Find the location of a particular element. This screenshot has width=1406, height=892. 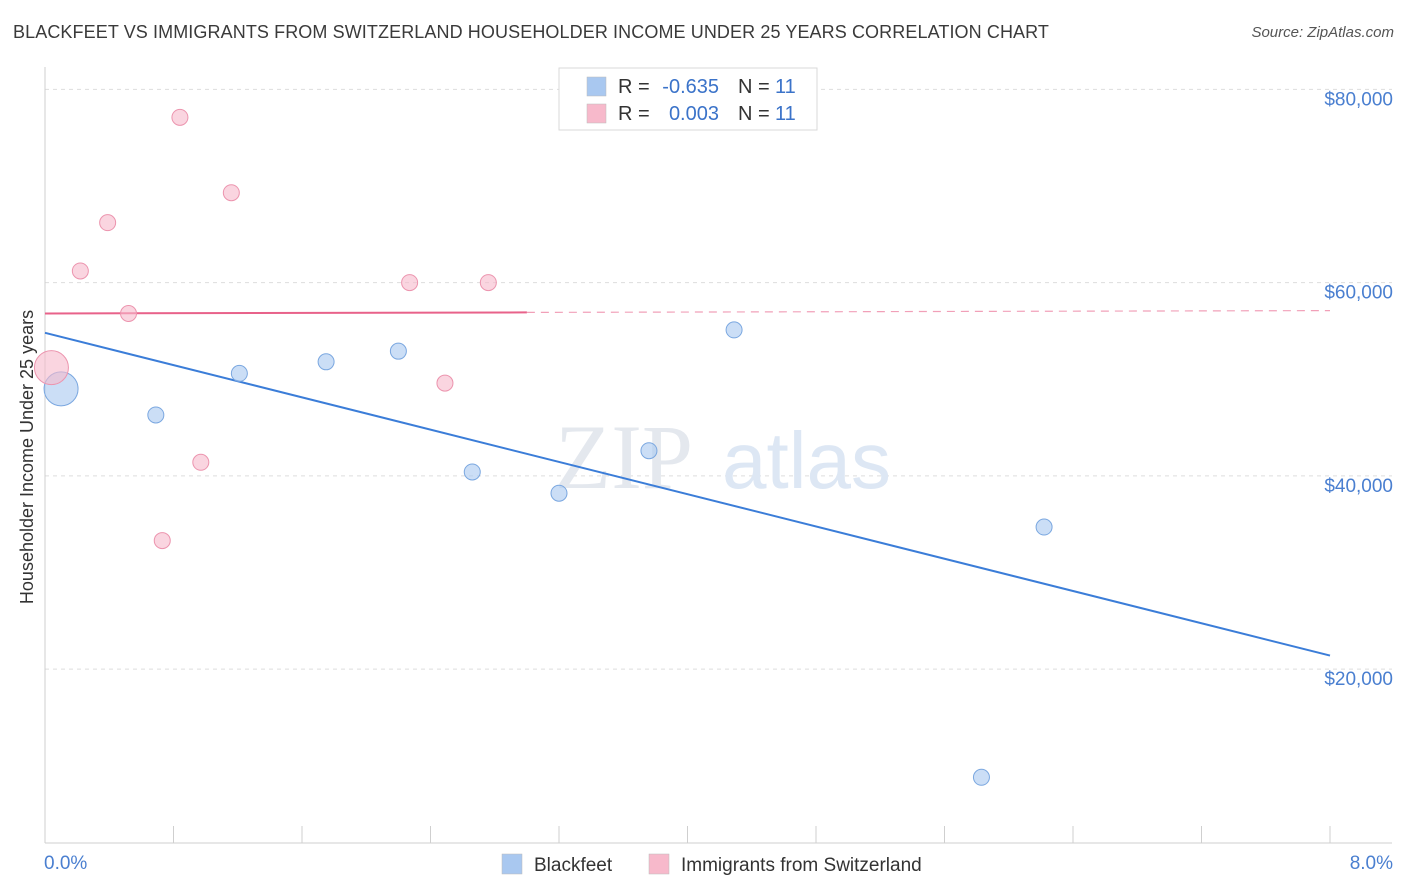

legend-box: R = -0.635 N = 11 R = 0.003 N = 11 is located at coordinates (688, 99).